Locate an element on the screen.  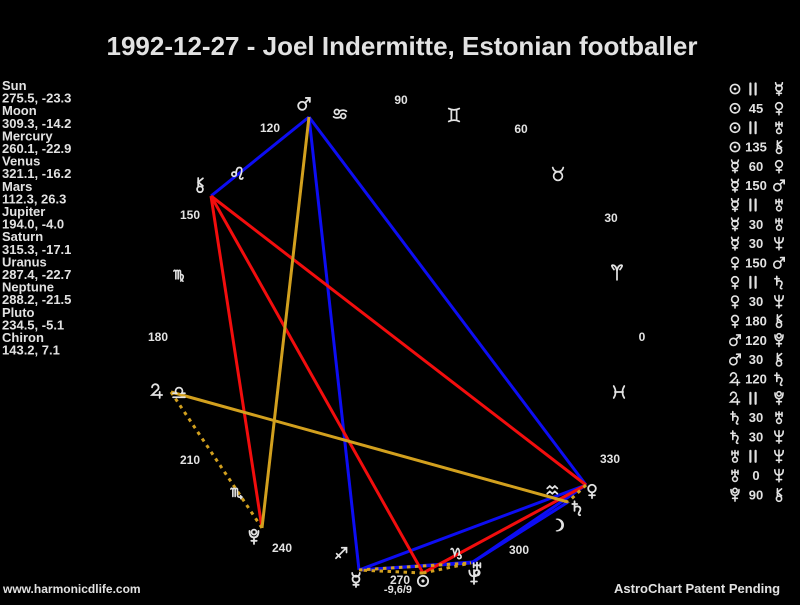
svg-text: 194.0, -4.0 is located at coordinates (33, 224).